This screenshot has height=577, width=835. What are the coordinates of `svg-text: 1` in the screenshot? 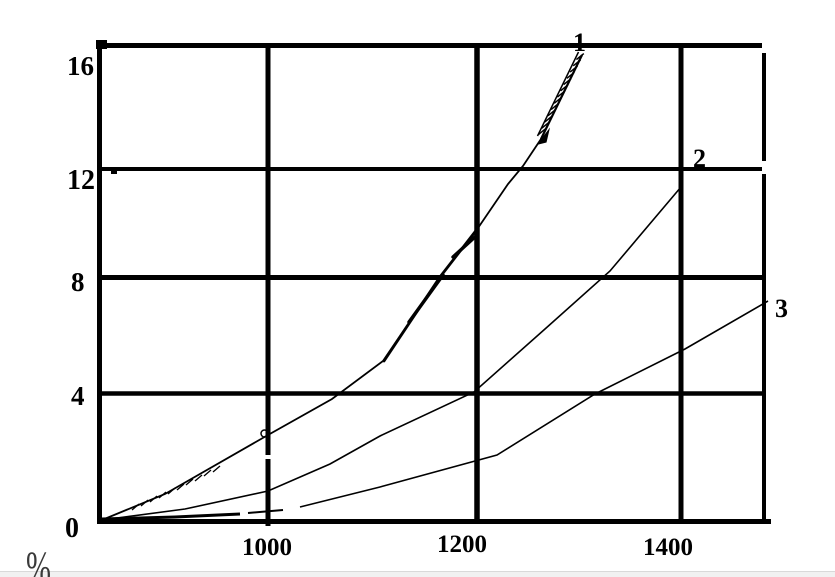 It's located at (579, 42).